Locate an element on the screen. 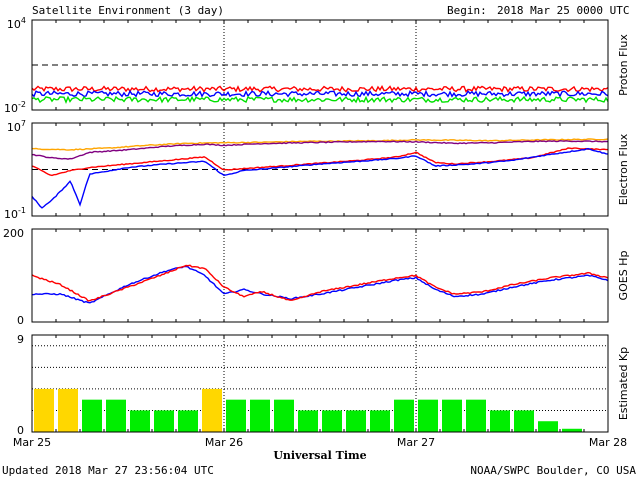 The height and width of the screenshot is (480, 640). chart-title: Satellite Environment (3 day) is located at coordinates (128, 10).